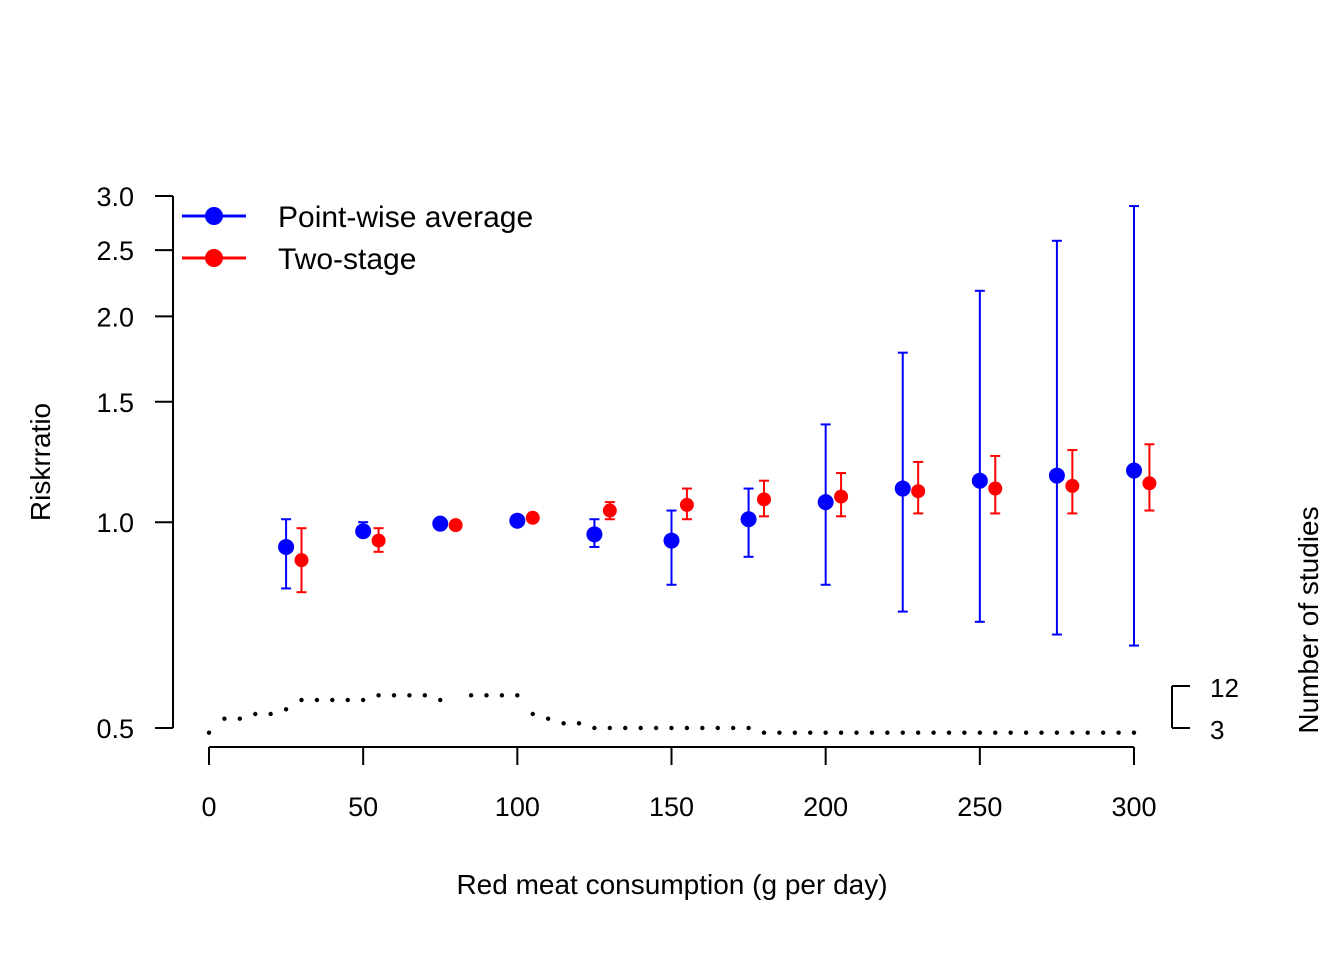 The width and height of the screenshot is (1344, 960). I want to click on legend-label-point-wise: Point-wise average, so click(405, 217).